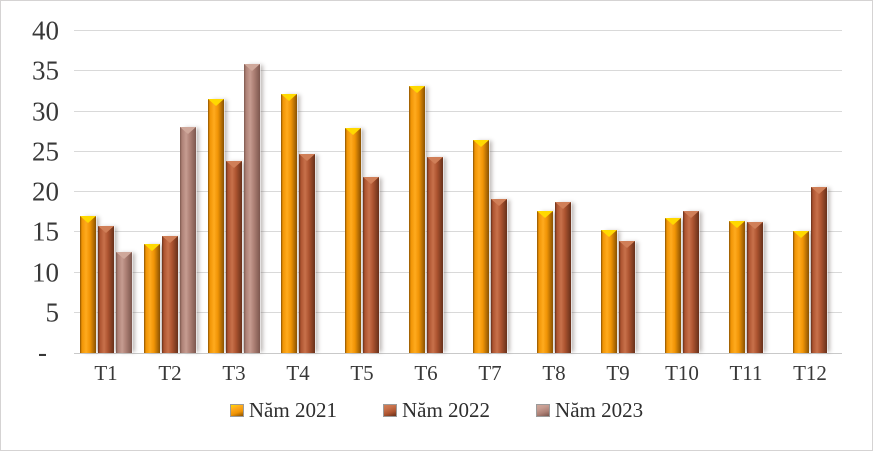 This screenshot has width=873, height=451. I want to click on bar-s1-t8, so click(563, 277).